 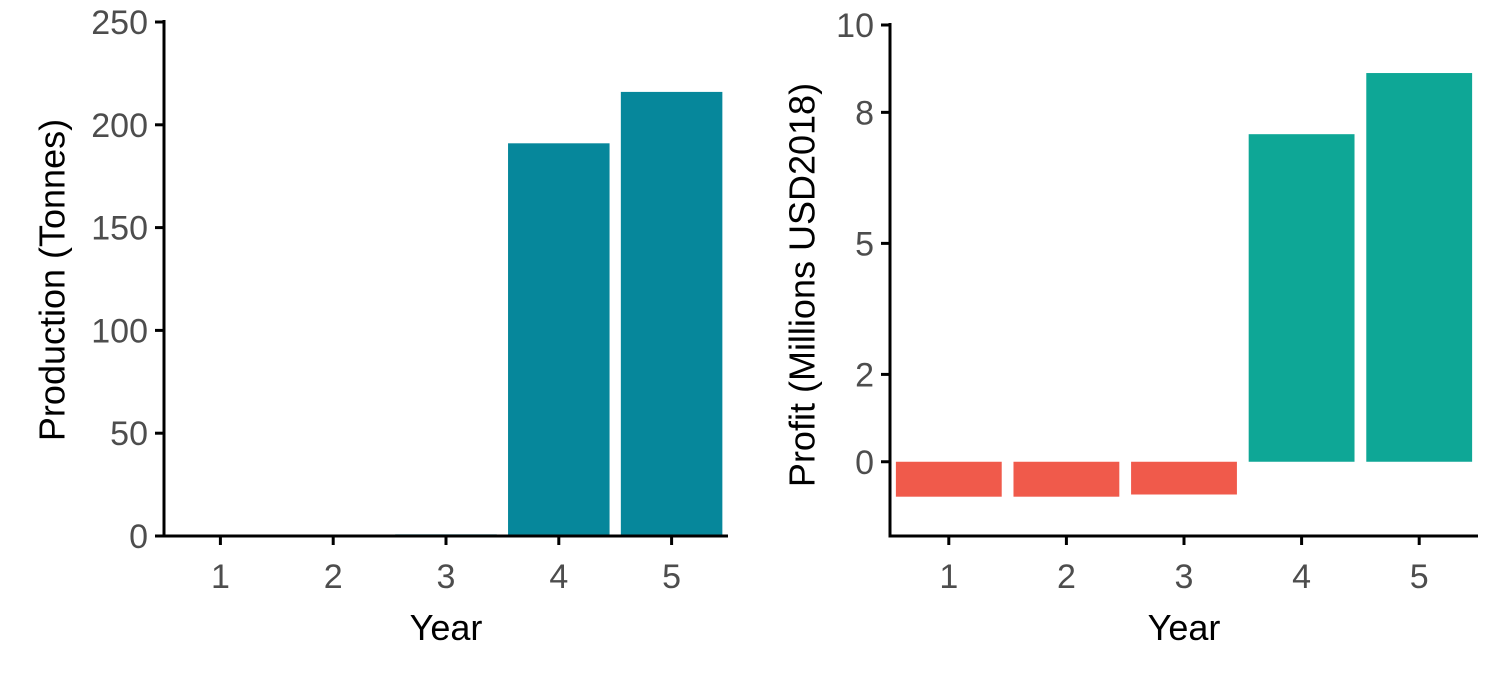 I want to click on production-x-tick-label: 3, so click(x=446, y=577).